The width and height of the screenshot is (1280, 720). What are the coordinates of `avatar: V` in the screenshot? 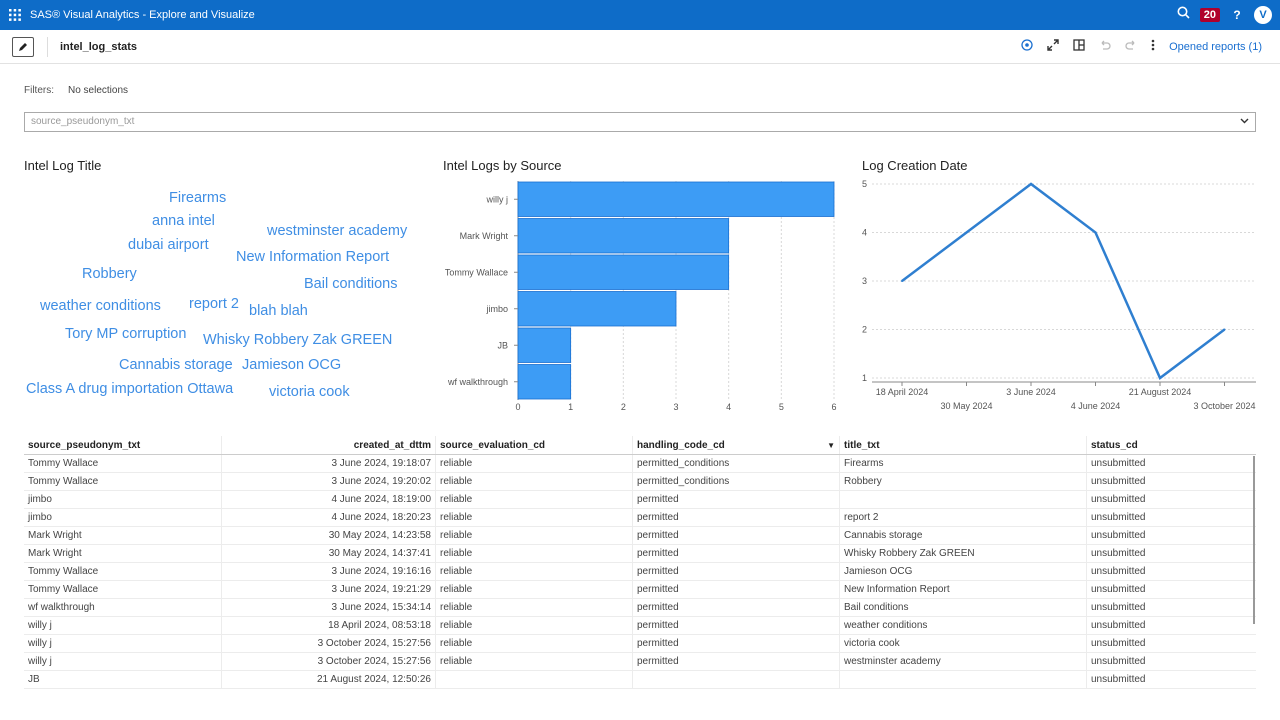 It's located at (1263, 15).